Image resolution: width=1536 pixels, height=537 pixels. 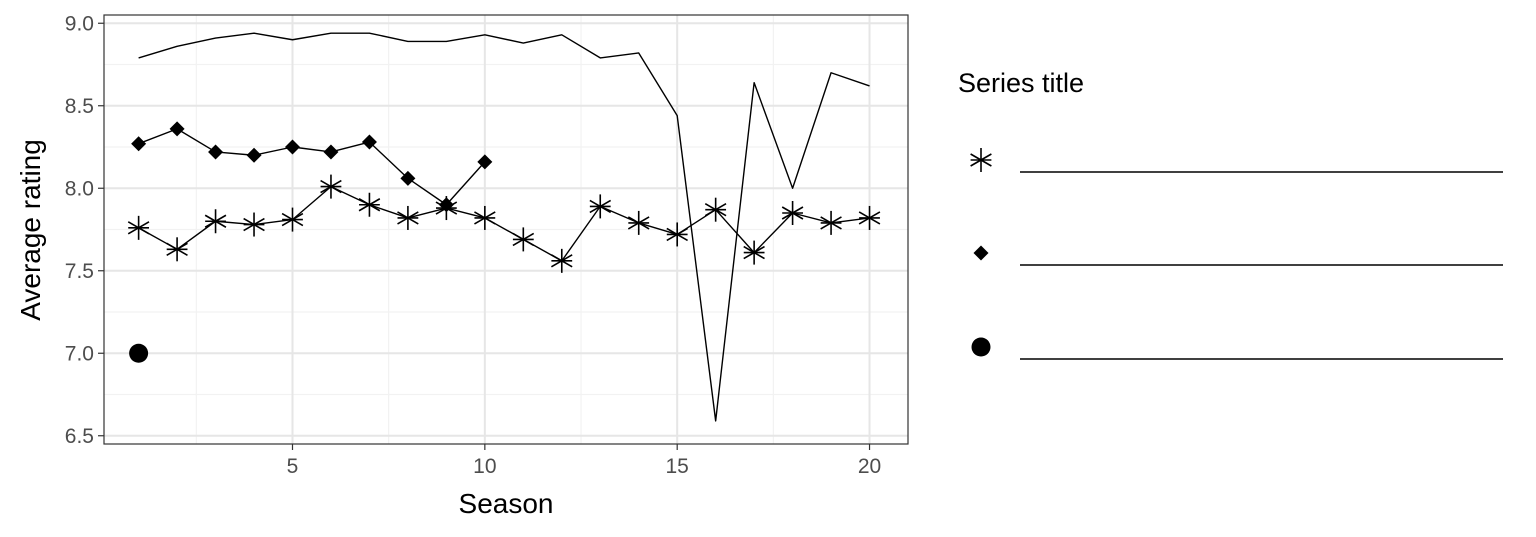 What do you see at coordinates (506, 503) in the screenshot?
I see `x-axis-title: Season` at bounding box center [506, 503].